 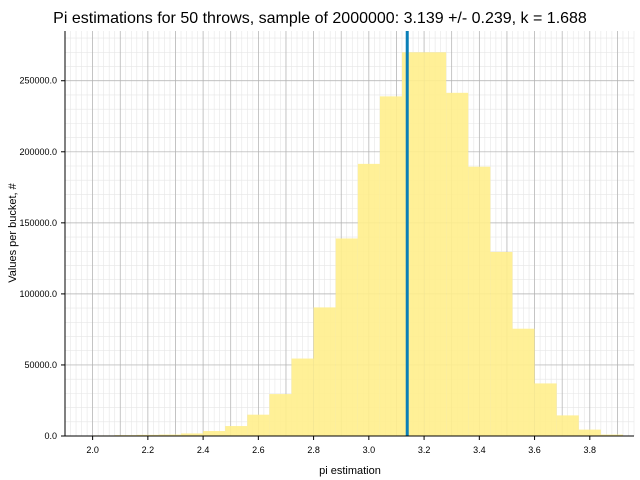 What do you see at coordinates (369, 450) in the screenshot?
I see `x-tick-label: 3.0` at bounding box center [369, 450].